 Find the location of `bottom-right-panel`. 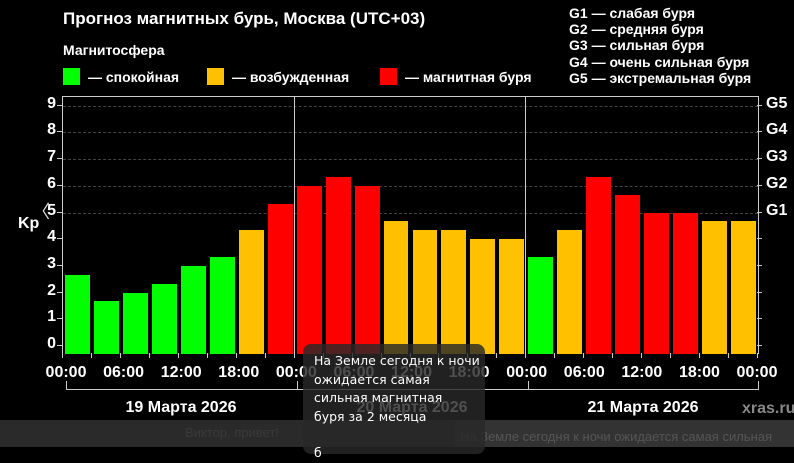

bottom-right-panel is located at coordinates (624, 433).